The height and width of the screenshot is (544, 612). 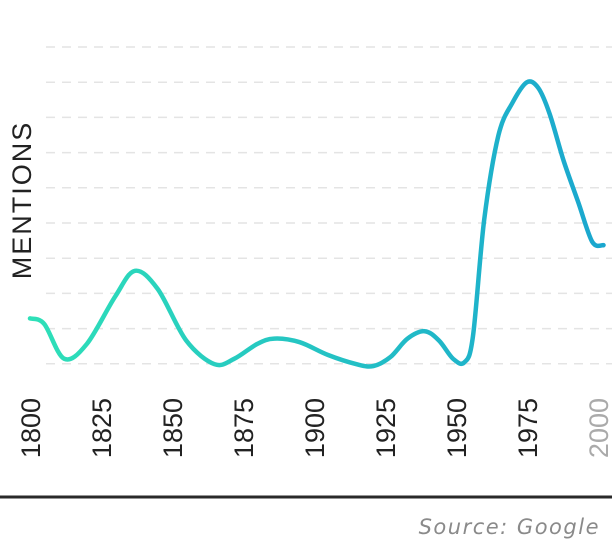 I want to click on x-tick-label: 1825, so click(x=102, y=428).